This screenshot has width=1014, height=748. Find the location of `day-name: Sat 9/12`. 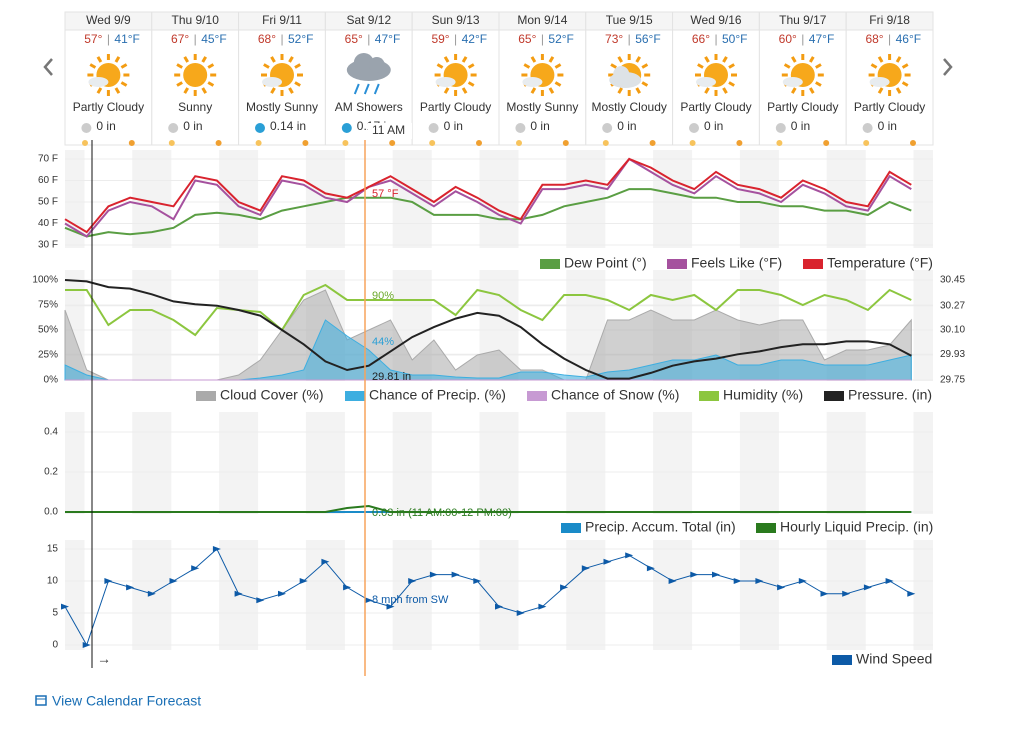

day-name: Sat 9/12 is located at coordinates (368, 20).